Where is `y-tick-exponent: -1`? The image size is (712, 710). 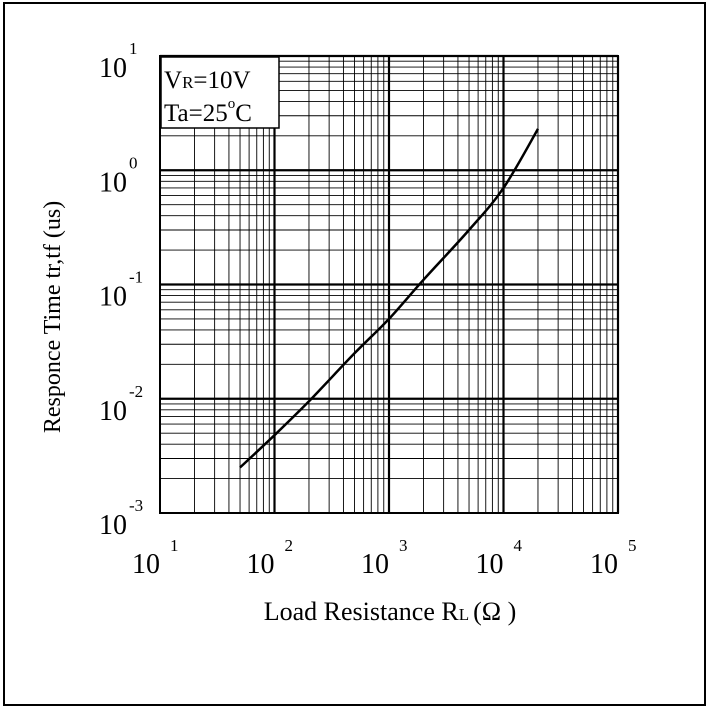 y-tick-exponent: -1 is located at coordinates (136, 277).